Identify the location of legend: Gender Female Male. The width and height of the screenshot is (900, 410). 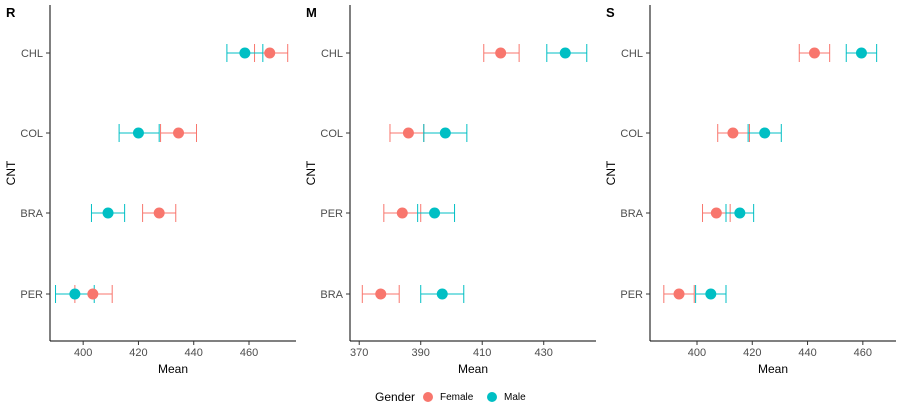
(450, 397).